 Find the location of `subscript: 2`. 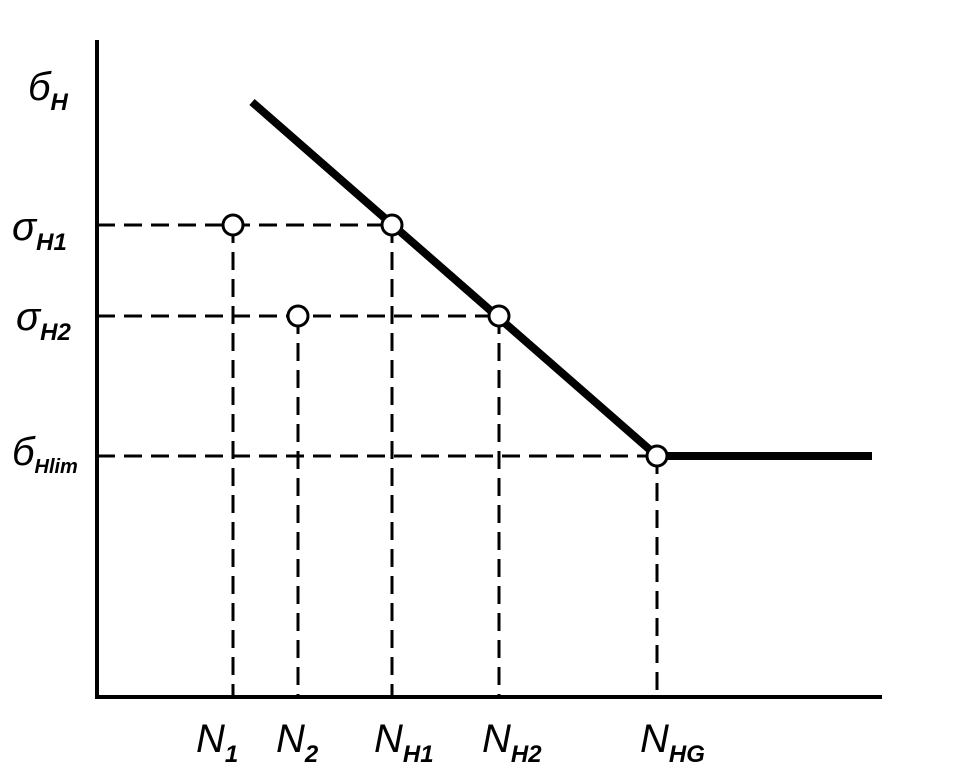

subscript: 2 is located at coordinates (311, 754).